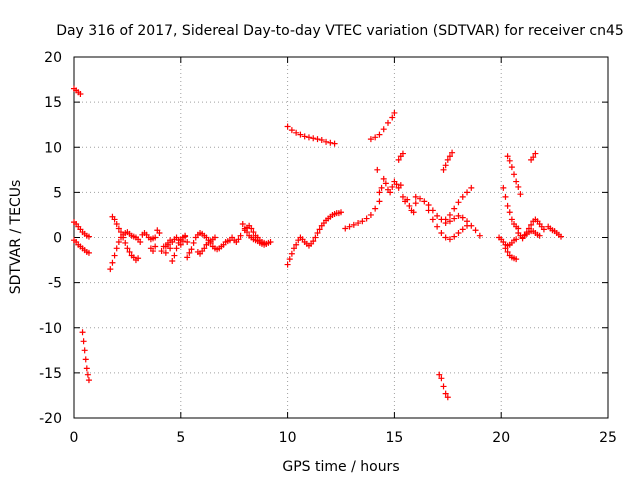 This screenshot has height=480, width=640. What do you see at coordinates (448, 161) in the screenshot?
I see `series-arc-17h-spike` at bounding box center [448, 161].